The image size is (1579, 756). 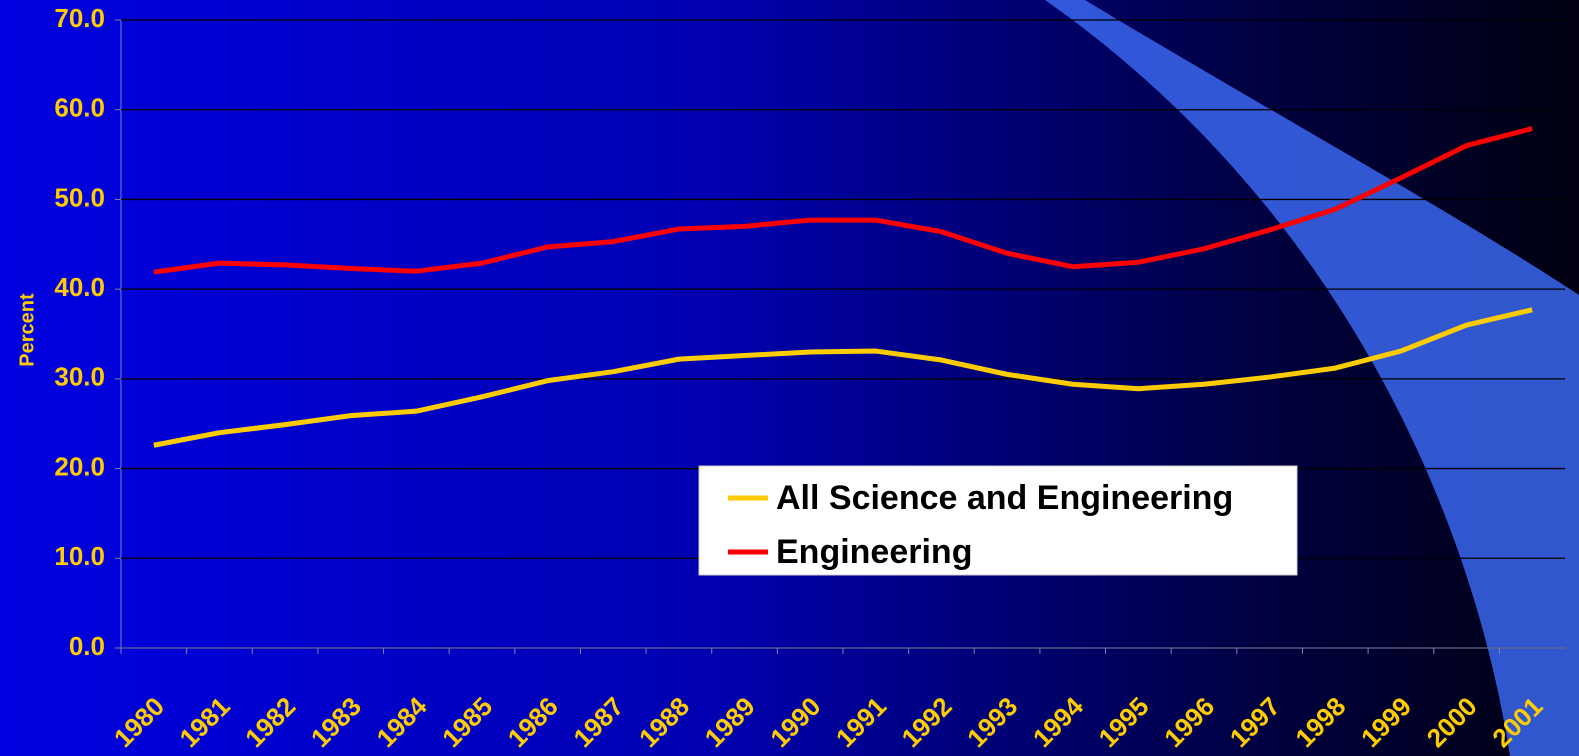 What do you see at coordinates (79, 466) in the screenshot?
I see `y-tick-label: 20.0` at bounding box center [79, 466].